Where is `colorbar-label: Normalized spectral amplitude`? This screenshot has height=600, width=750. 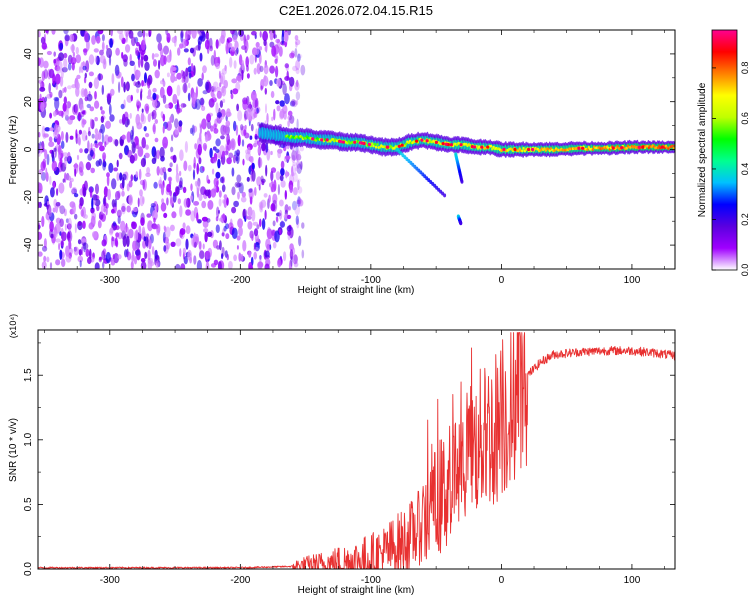 colorbar-label: Normalized spectral amplitude is located at coordinates (702, 149).